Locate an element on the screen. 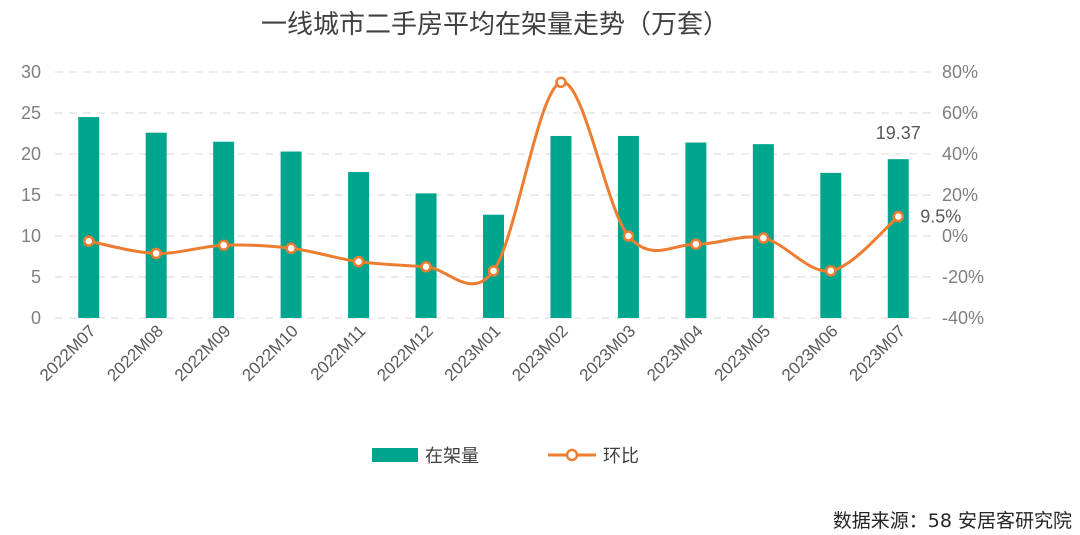  legend: 在架量 环比 is located at coordinates (505, 456).